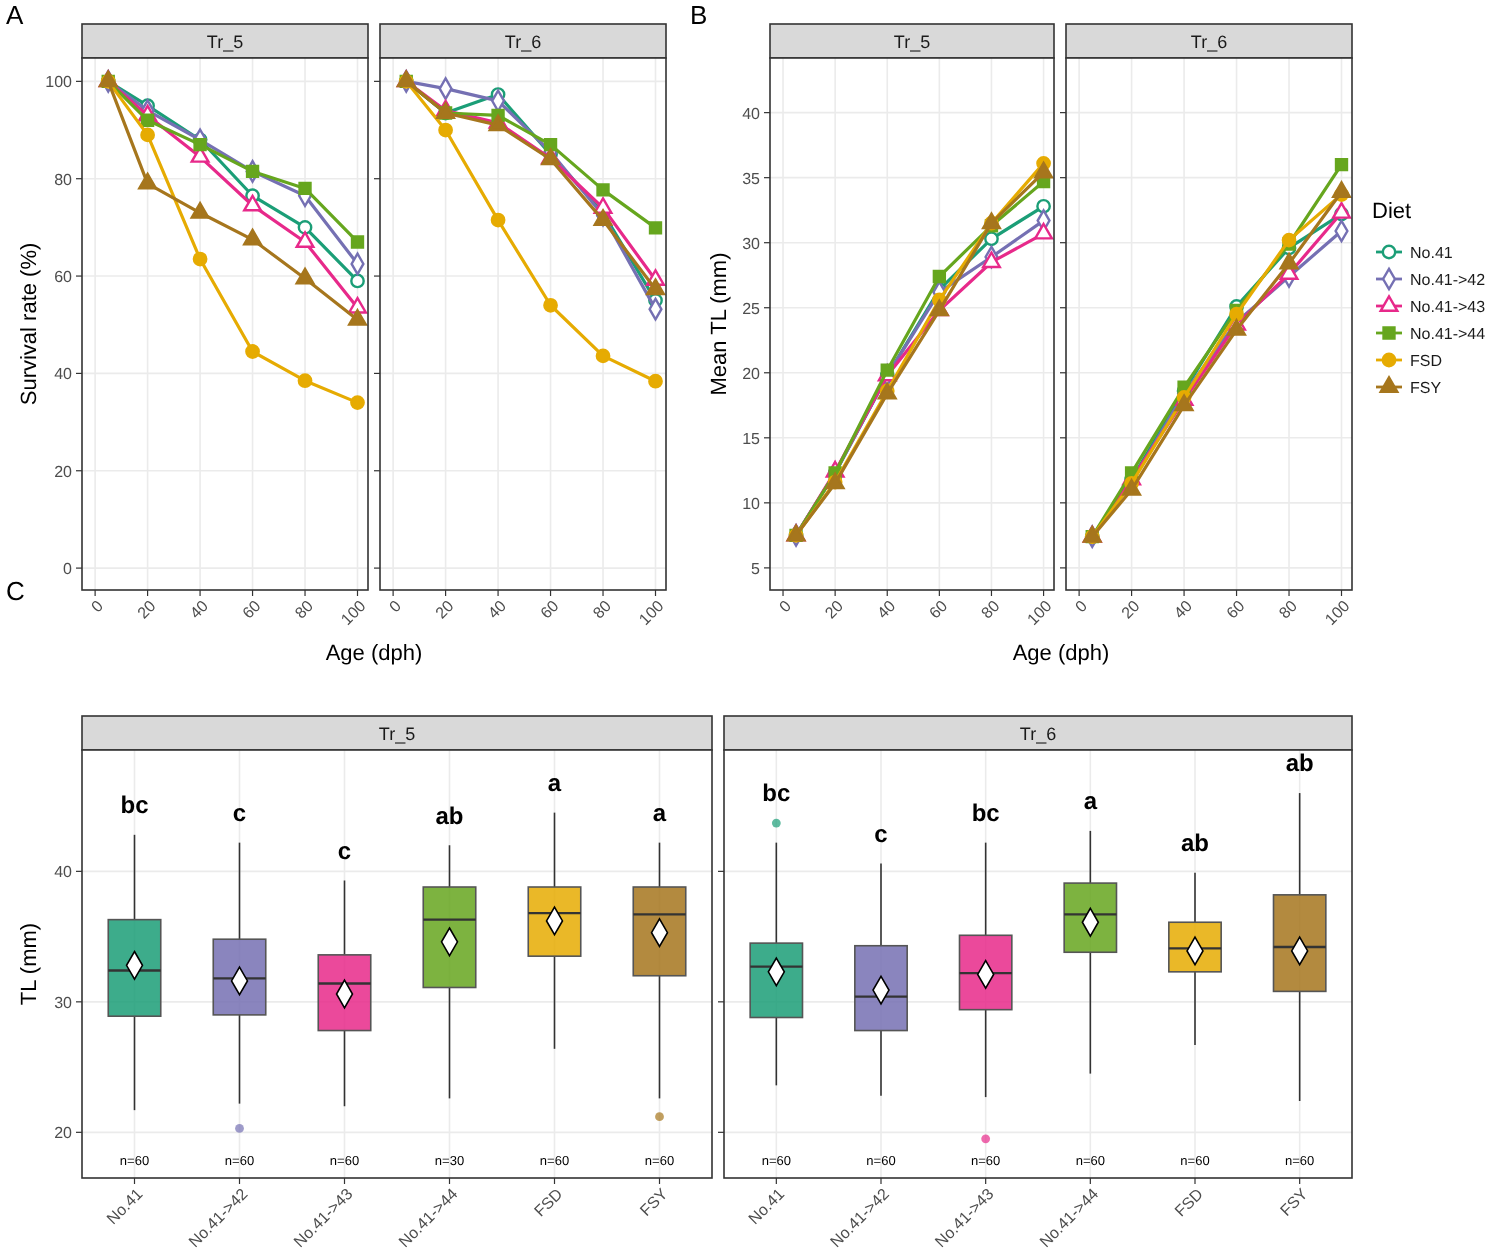 This screenshot has height=1256, width=1500. Describe the element at coordinates (1448, 307) in the screenshot. I see `legend-label: No.41->43` at that location.